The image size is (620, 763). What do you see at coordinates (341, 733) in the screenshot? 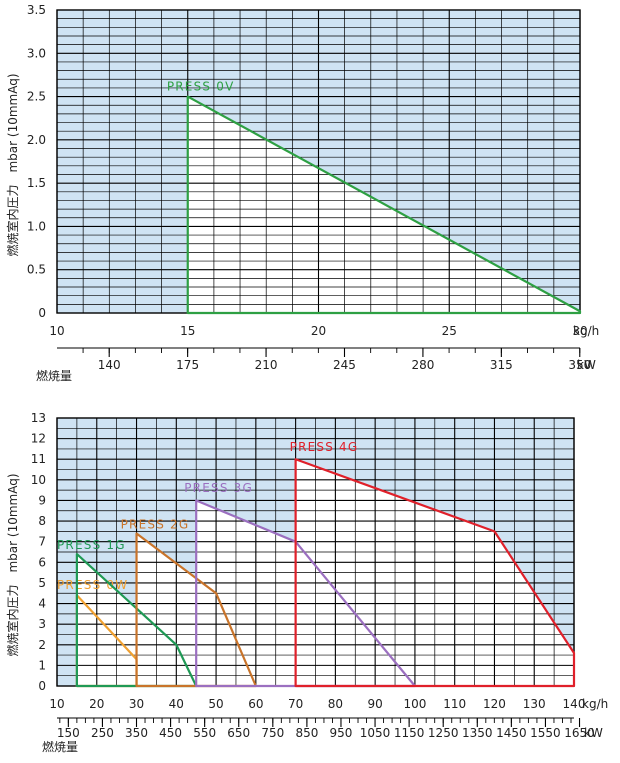
I see `kw-tick-label: 950` at bounding box center [341, 733].